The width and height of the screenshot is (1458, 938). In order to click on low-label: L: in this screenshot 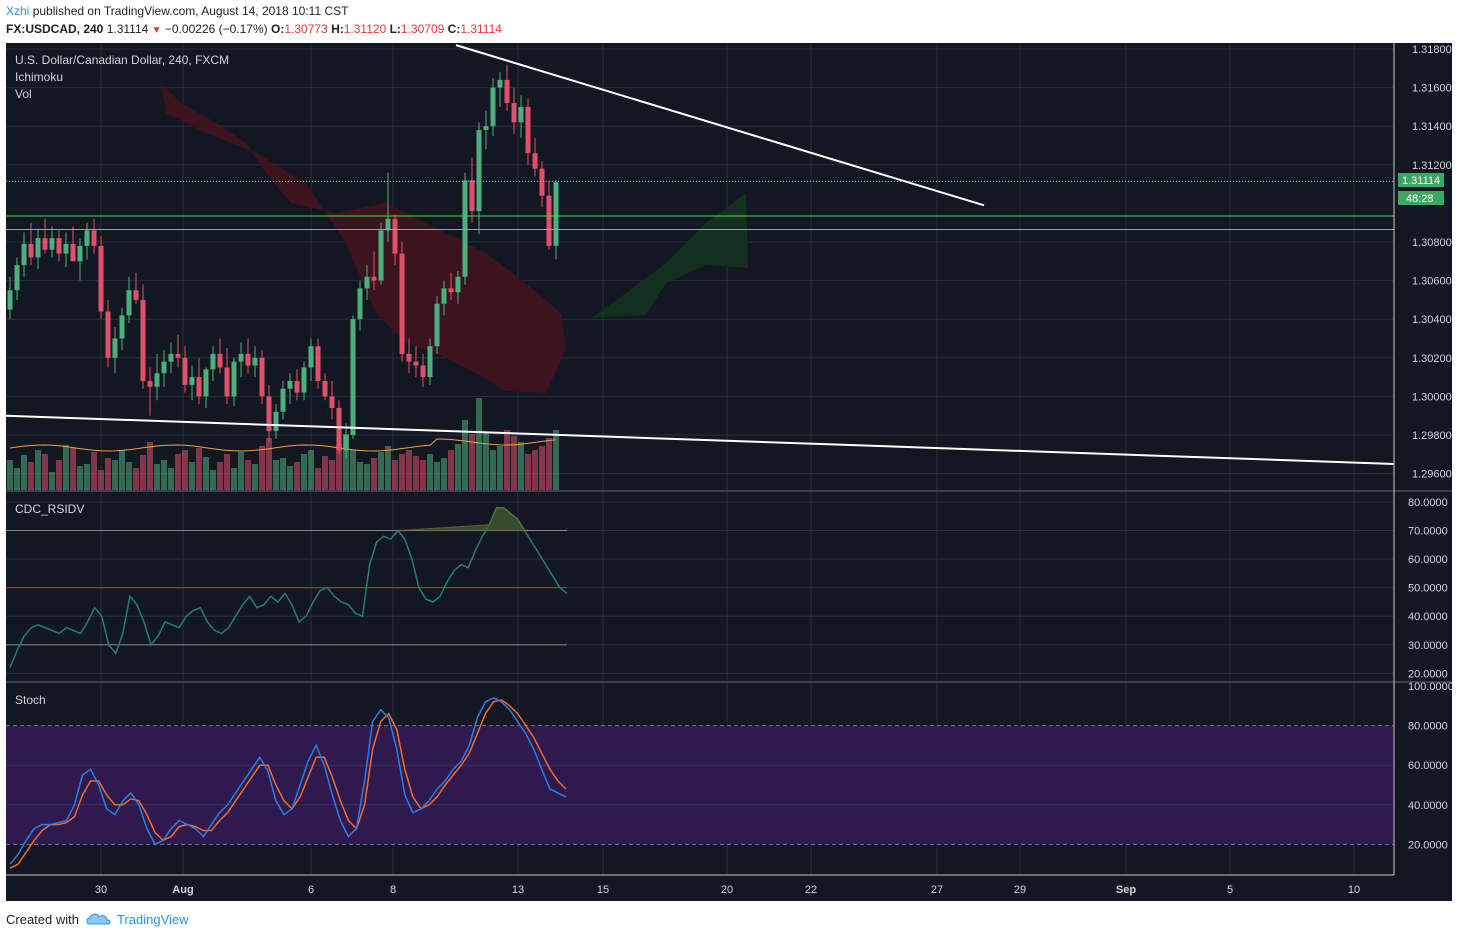, I will do `click(395, 29)`.